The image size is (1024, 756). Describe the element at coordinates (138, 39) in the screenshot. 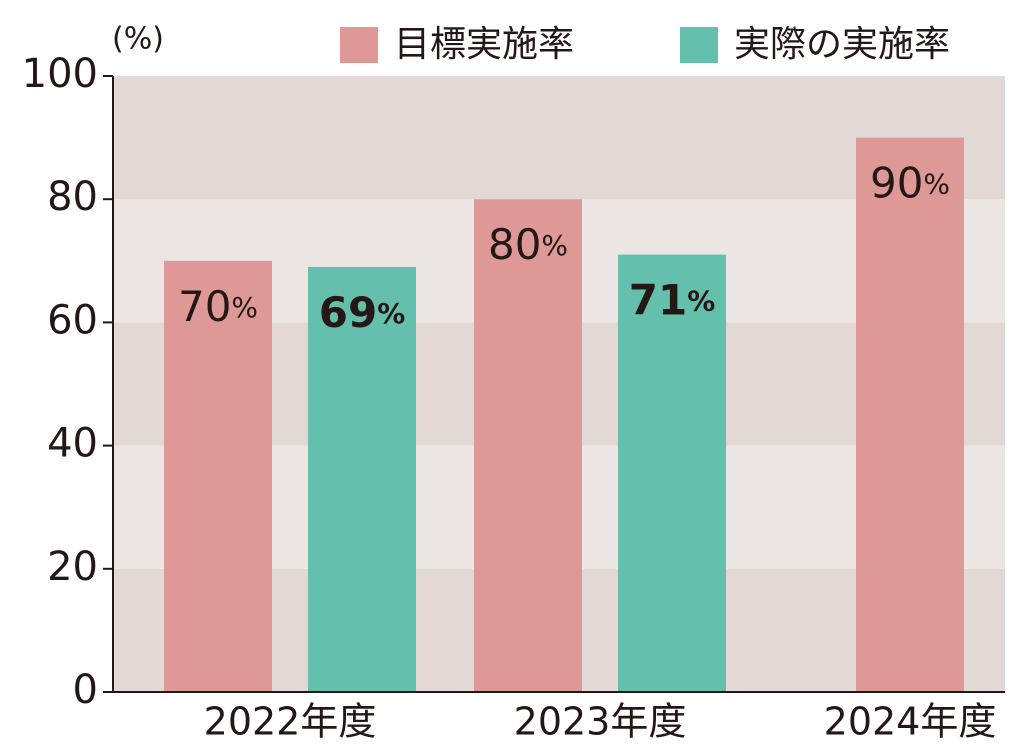

I see `y-axis-label: (%)` at that location.